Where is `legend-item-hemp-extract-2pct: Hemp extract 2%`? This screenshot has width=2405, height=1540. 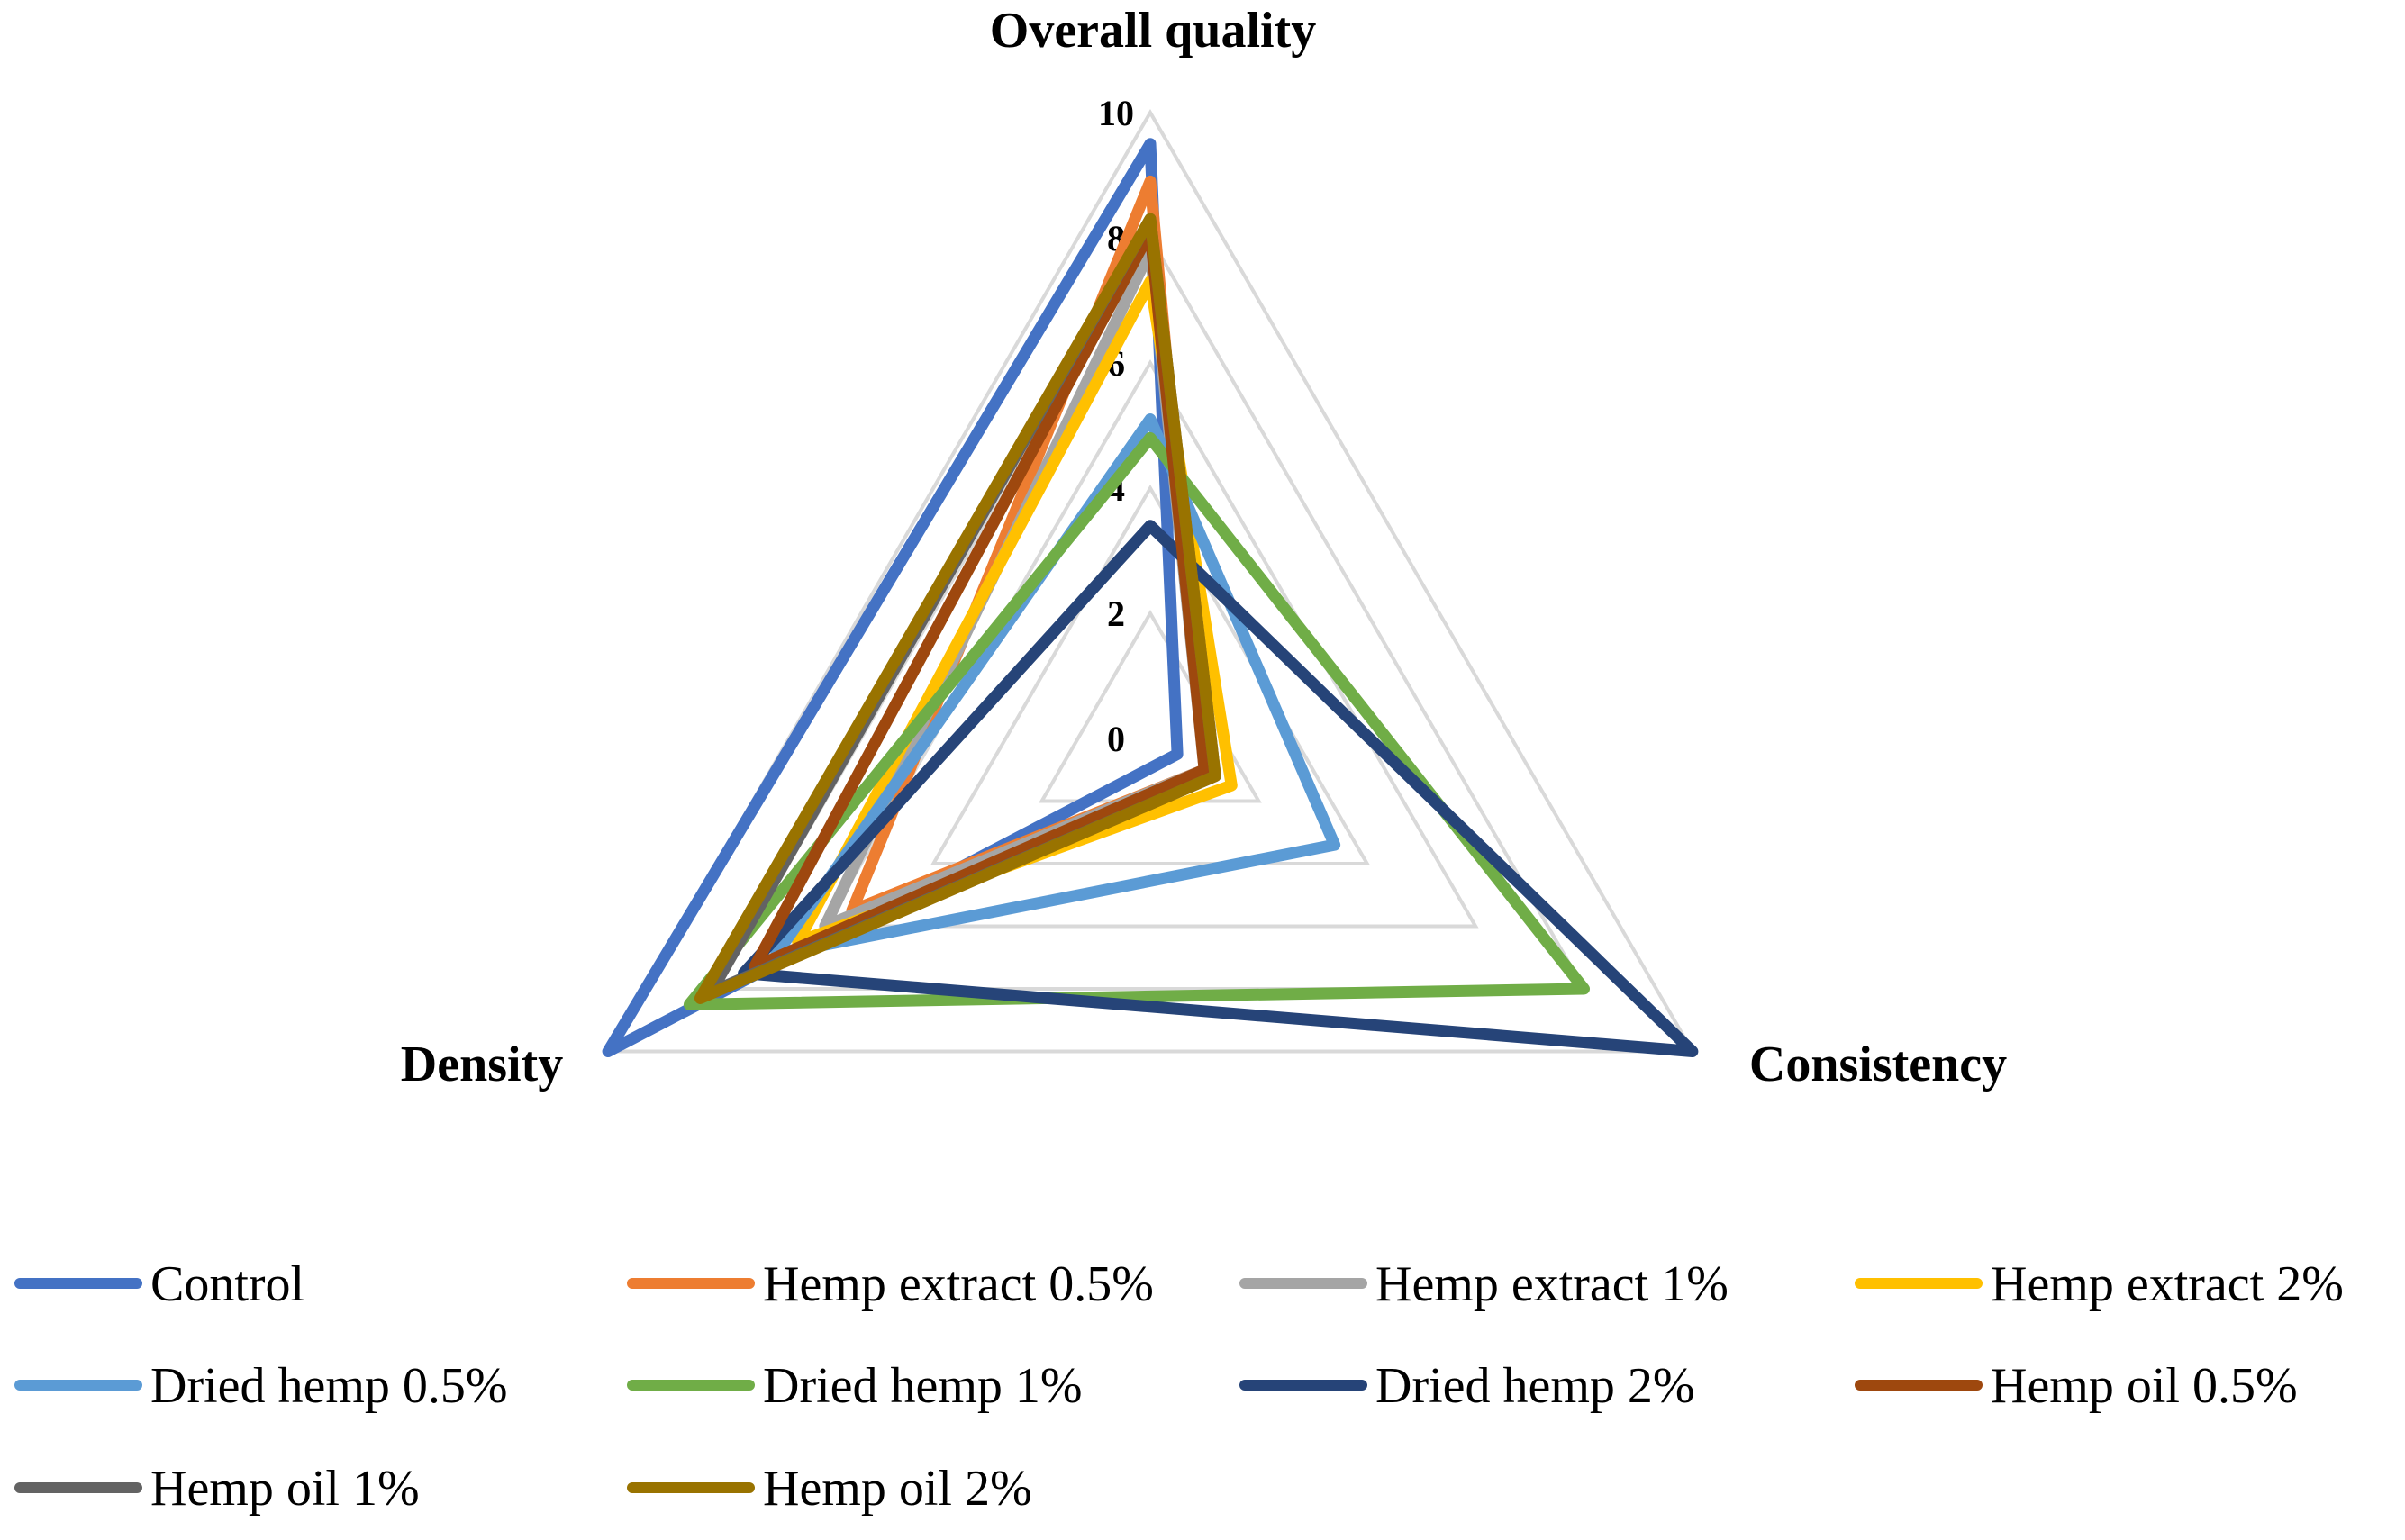 legend-item-hemp-extract-2pct: Hemp extract 2% is located at coordinates (2099, 1284).